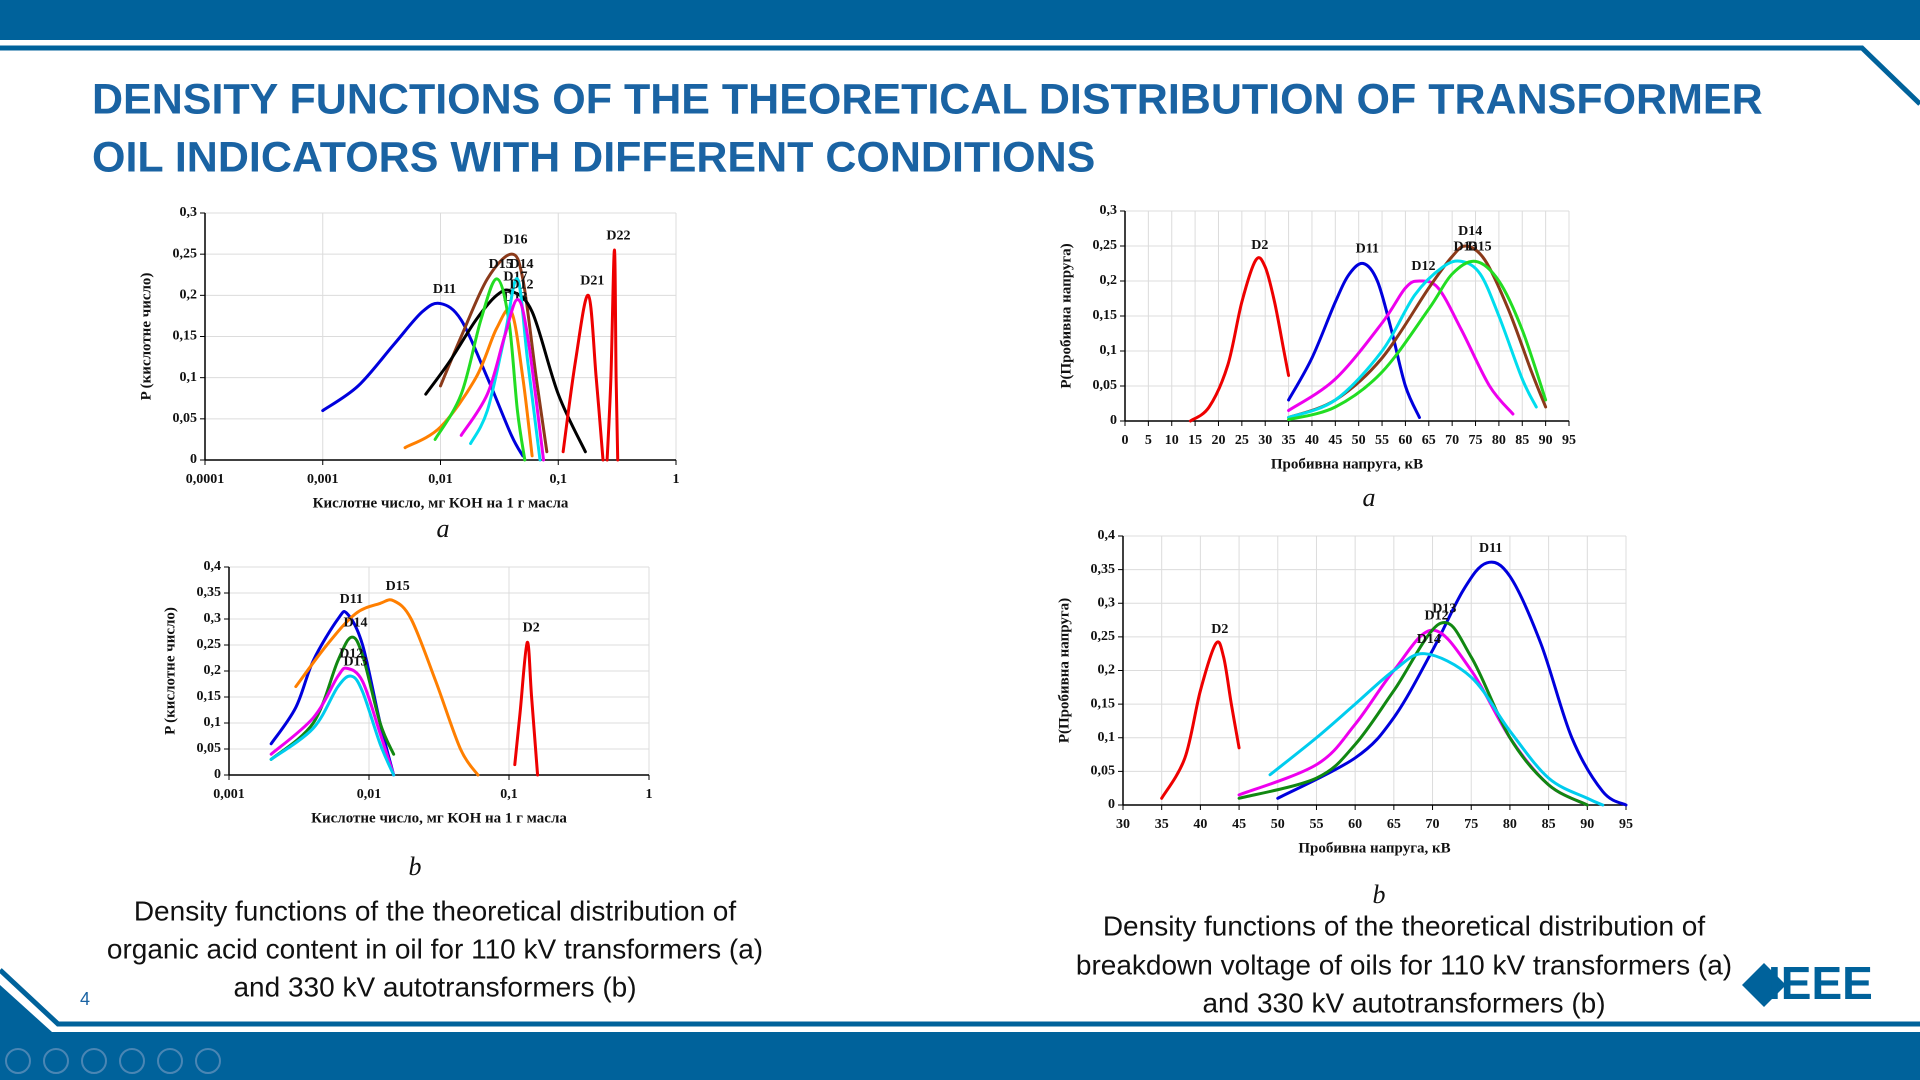 Image resolution: width=1920 pixels, height=1080 pixels. What do you see at coordinates (1172, 440) in the screenshot?
I see `x-tick-label: 10` at bounding box center [1172, 440].